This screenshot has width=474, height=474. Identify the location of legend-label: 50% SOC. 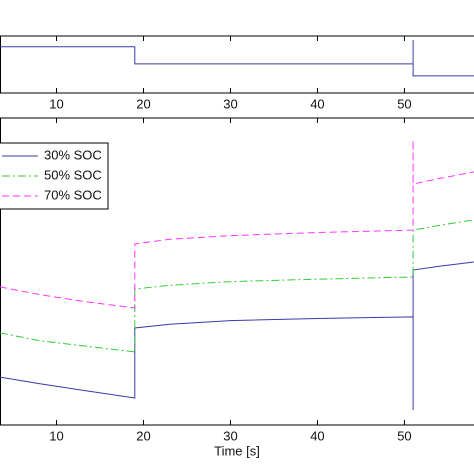
(73, 174).